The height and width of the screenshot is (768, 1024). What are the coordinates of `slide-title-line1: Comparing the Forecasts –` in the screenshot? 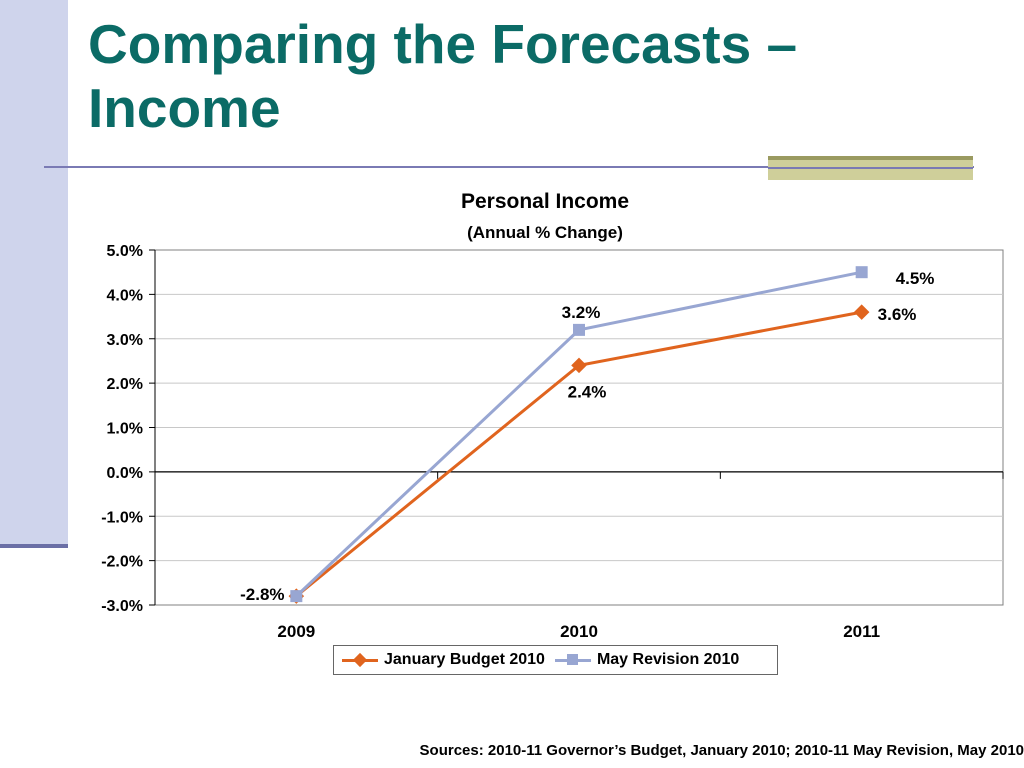 It's located at (443, 44).